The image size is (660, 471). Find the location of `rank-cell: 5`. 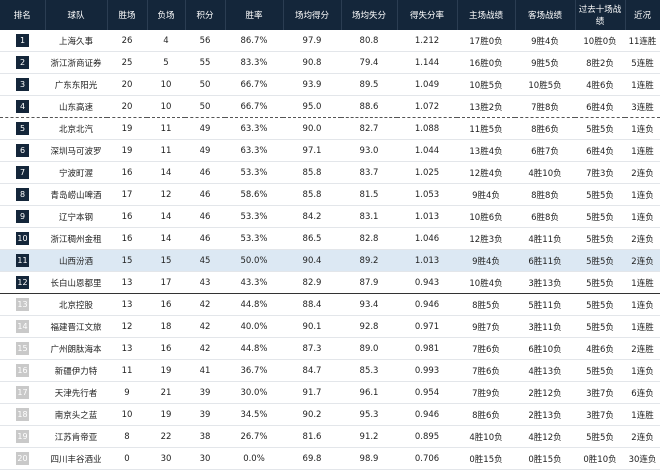

rank-cell: 5 is located at coordinates (22, 128).